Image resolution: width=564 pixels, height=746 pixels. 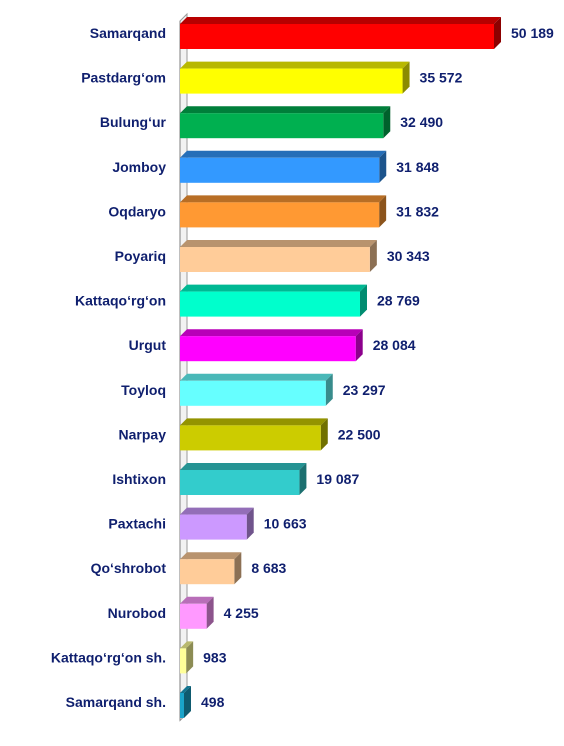 I want to click on value-label: 31 832, so click(x=417, y=211).